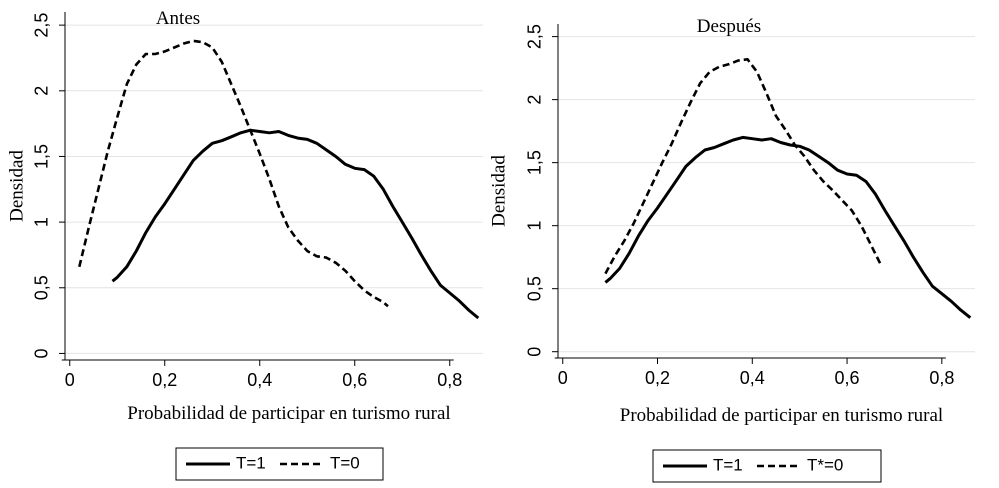 Image resolution: width=999 pixels, height=488 pixels. I want to click on legend-label: T*=0, so click(825, 464).